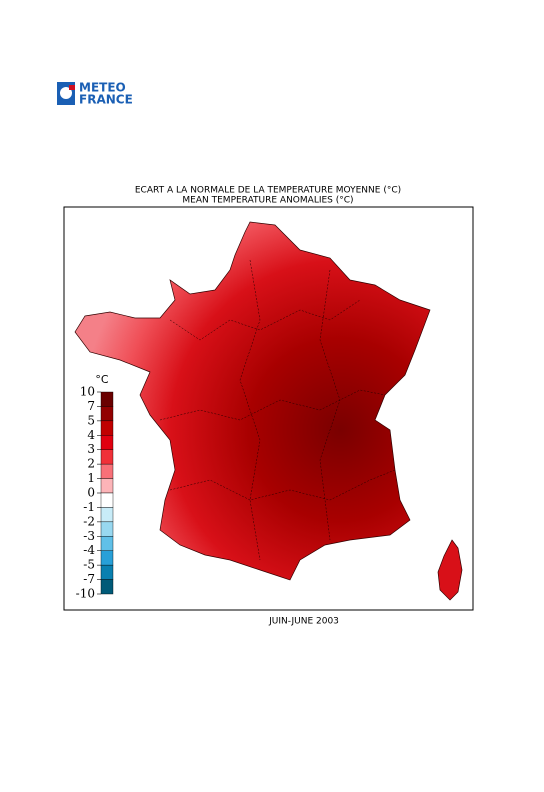 This screenshot has height=792, width=544. What do you see at coordinates (91, 464) in the screenshot?
I see `legend-tick-label: 2` at bounding box center [91, 464].